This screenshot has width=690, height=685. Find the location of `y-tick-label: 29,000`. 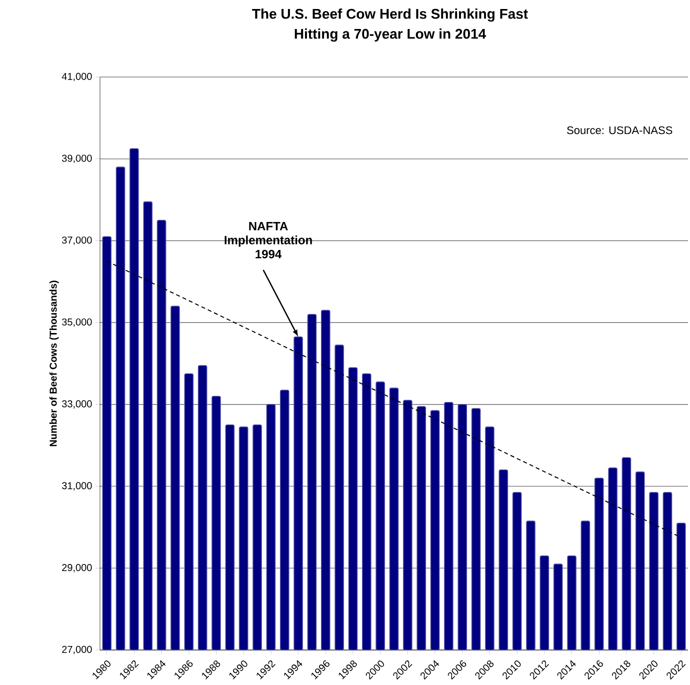

y-tick-label: 29,000 is located at coordinates (77, 568).